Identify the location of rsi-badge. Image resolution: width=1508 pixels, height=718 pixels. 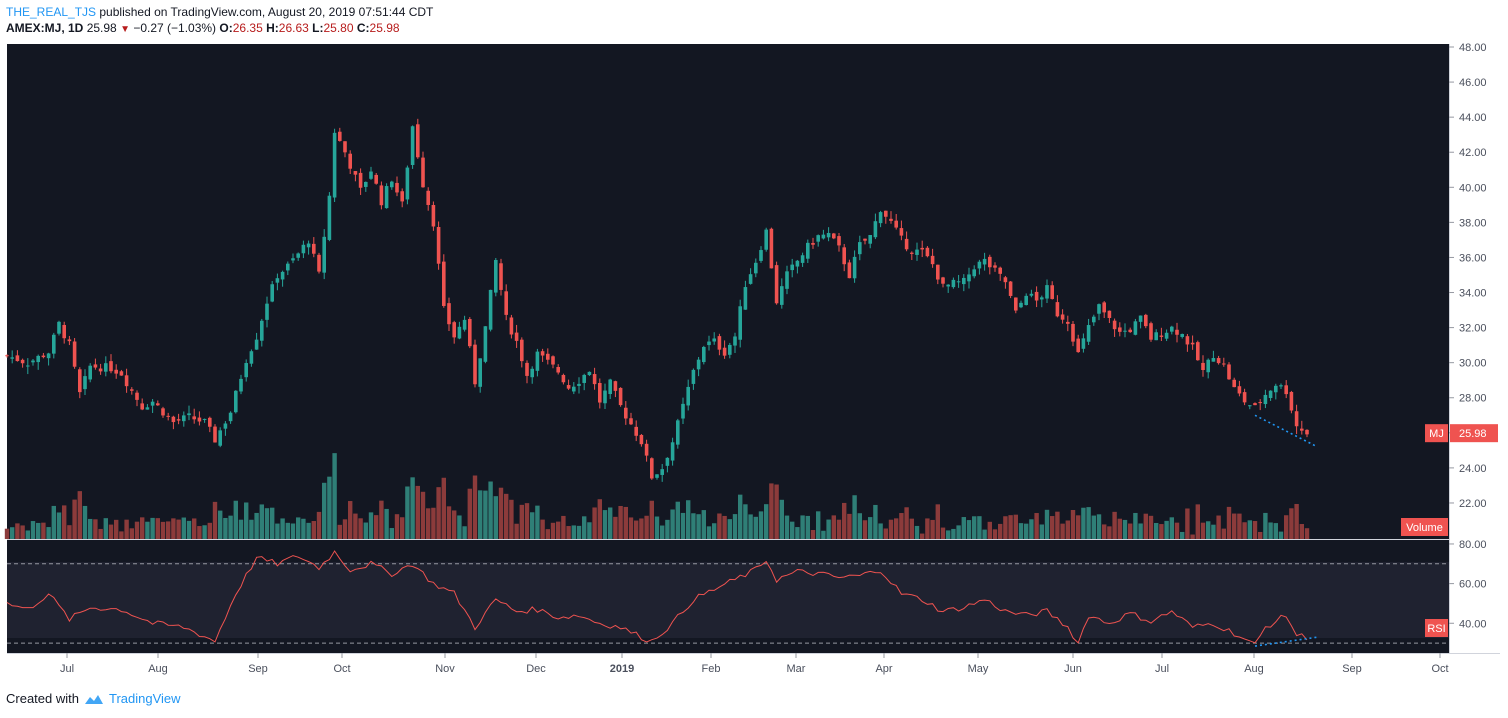
(1436, 628).